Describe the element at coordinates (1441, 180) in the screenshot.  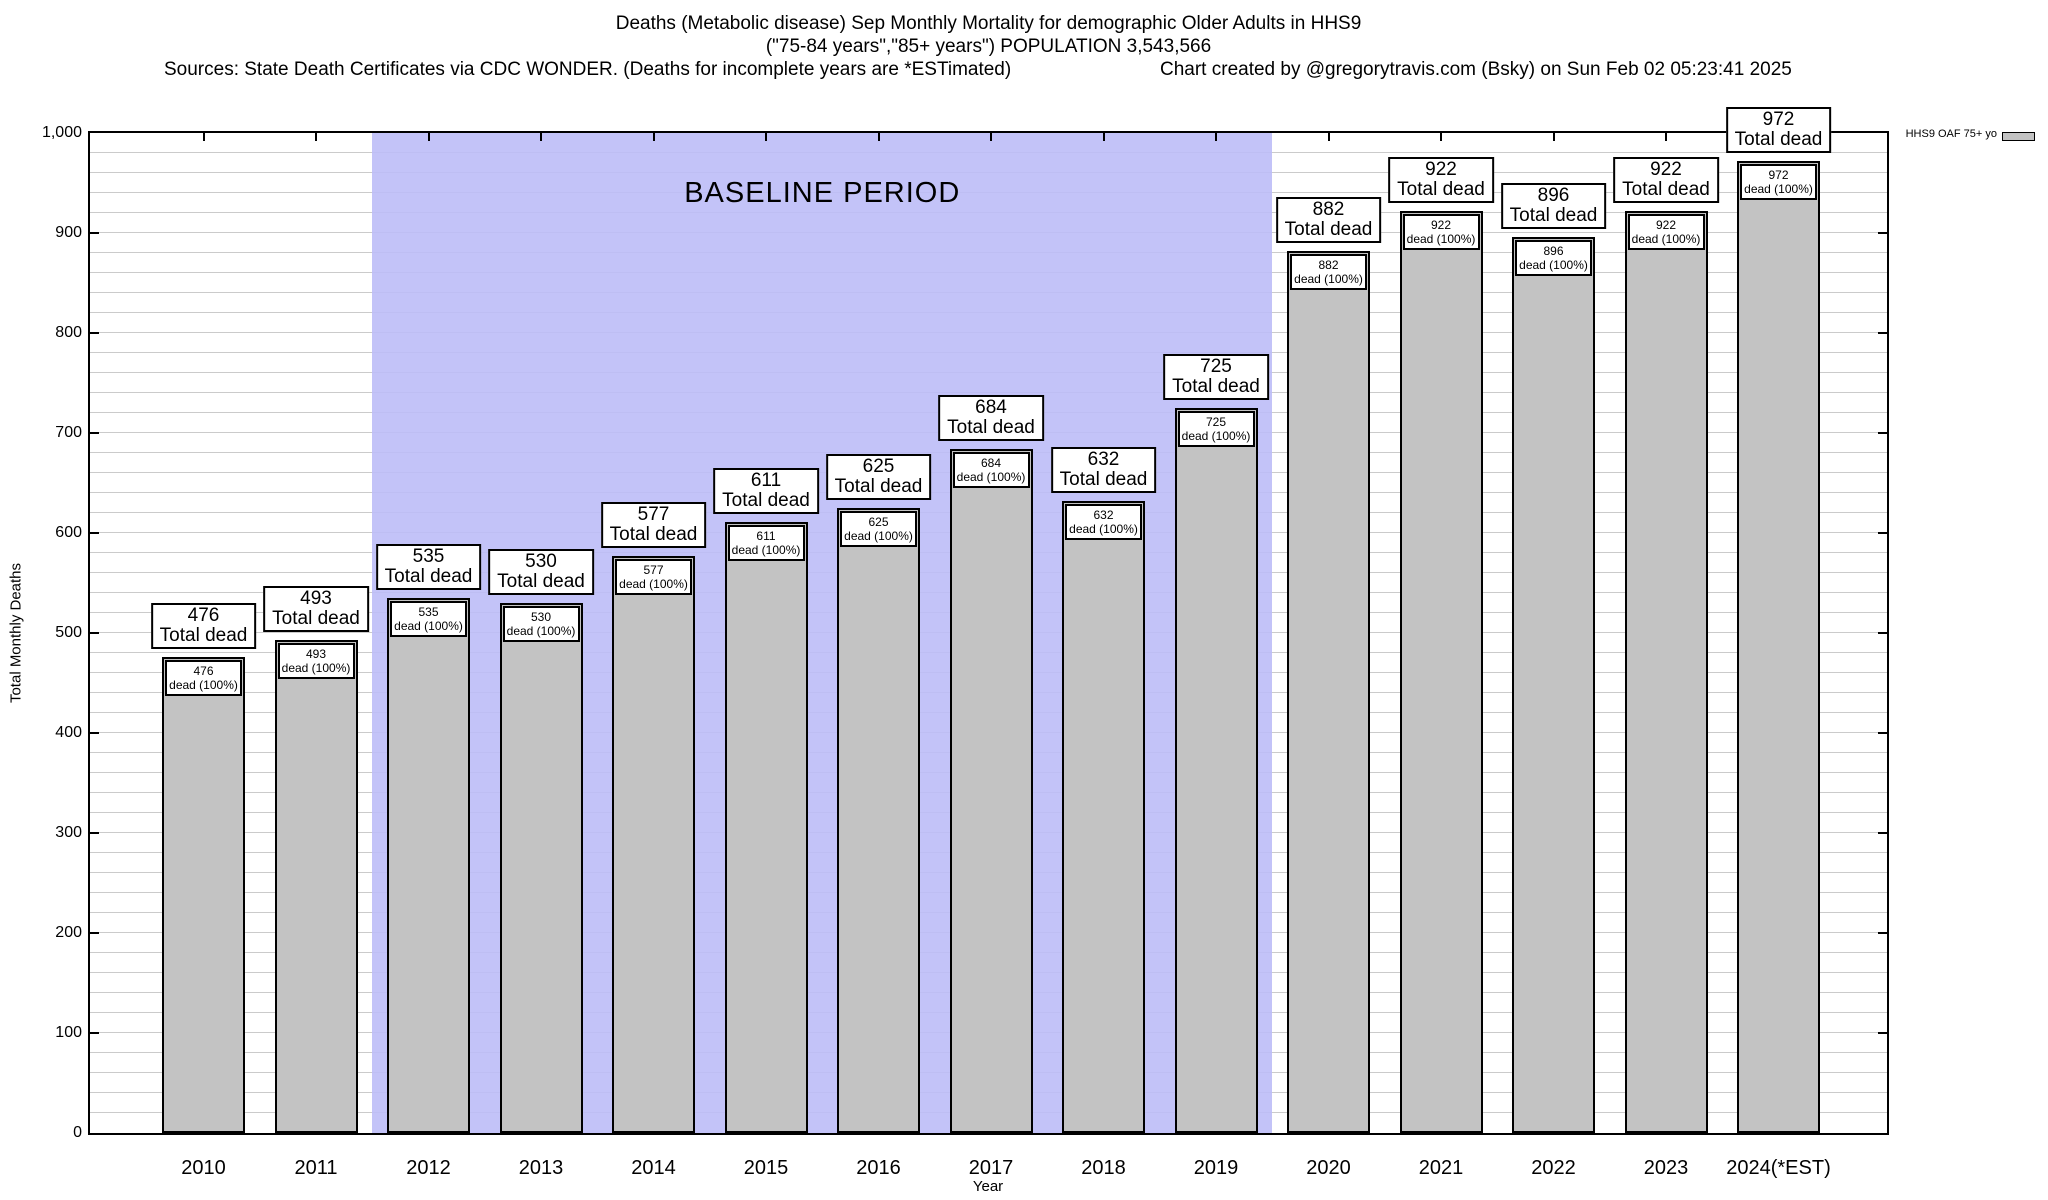
I see `bar-total-label-2021: 922 Total dead` at that location.